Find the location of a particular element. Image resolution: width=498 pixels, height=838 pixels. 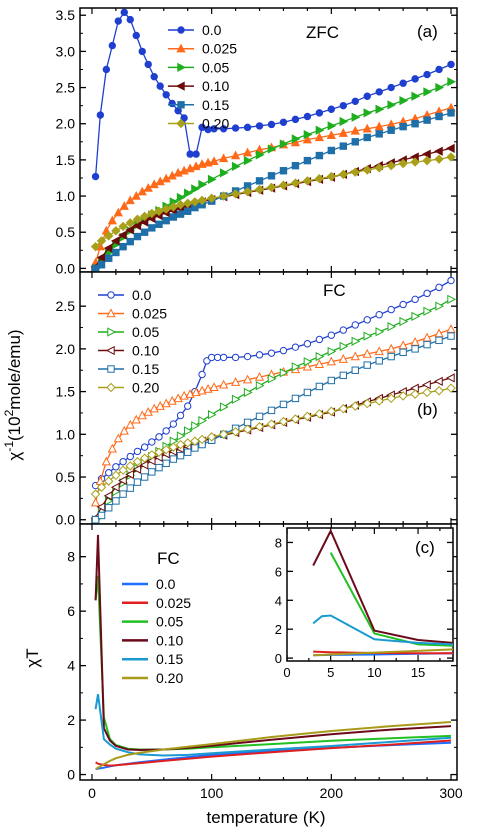

y-tick-label: 2 is located at coordinates (71, 720).